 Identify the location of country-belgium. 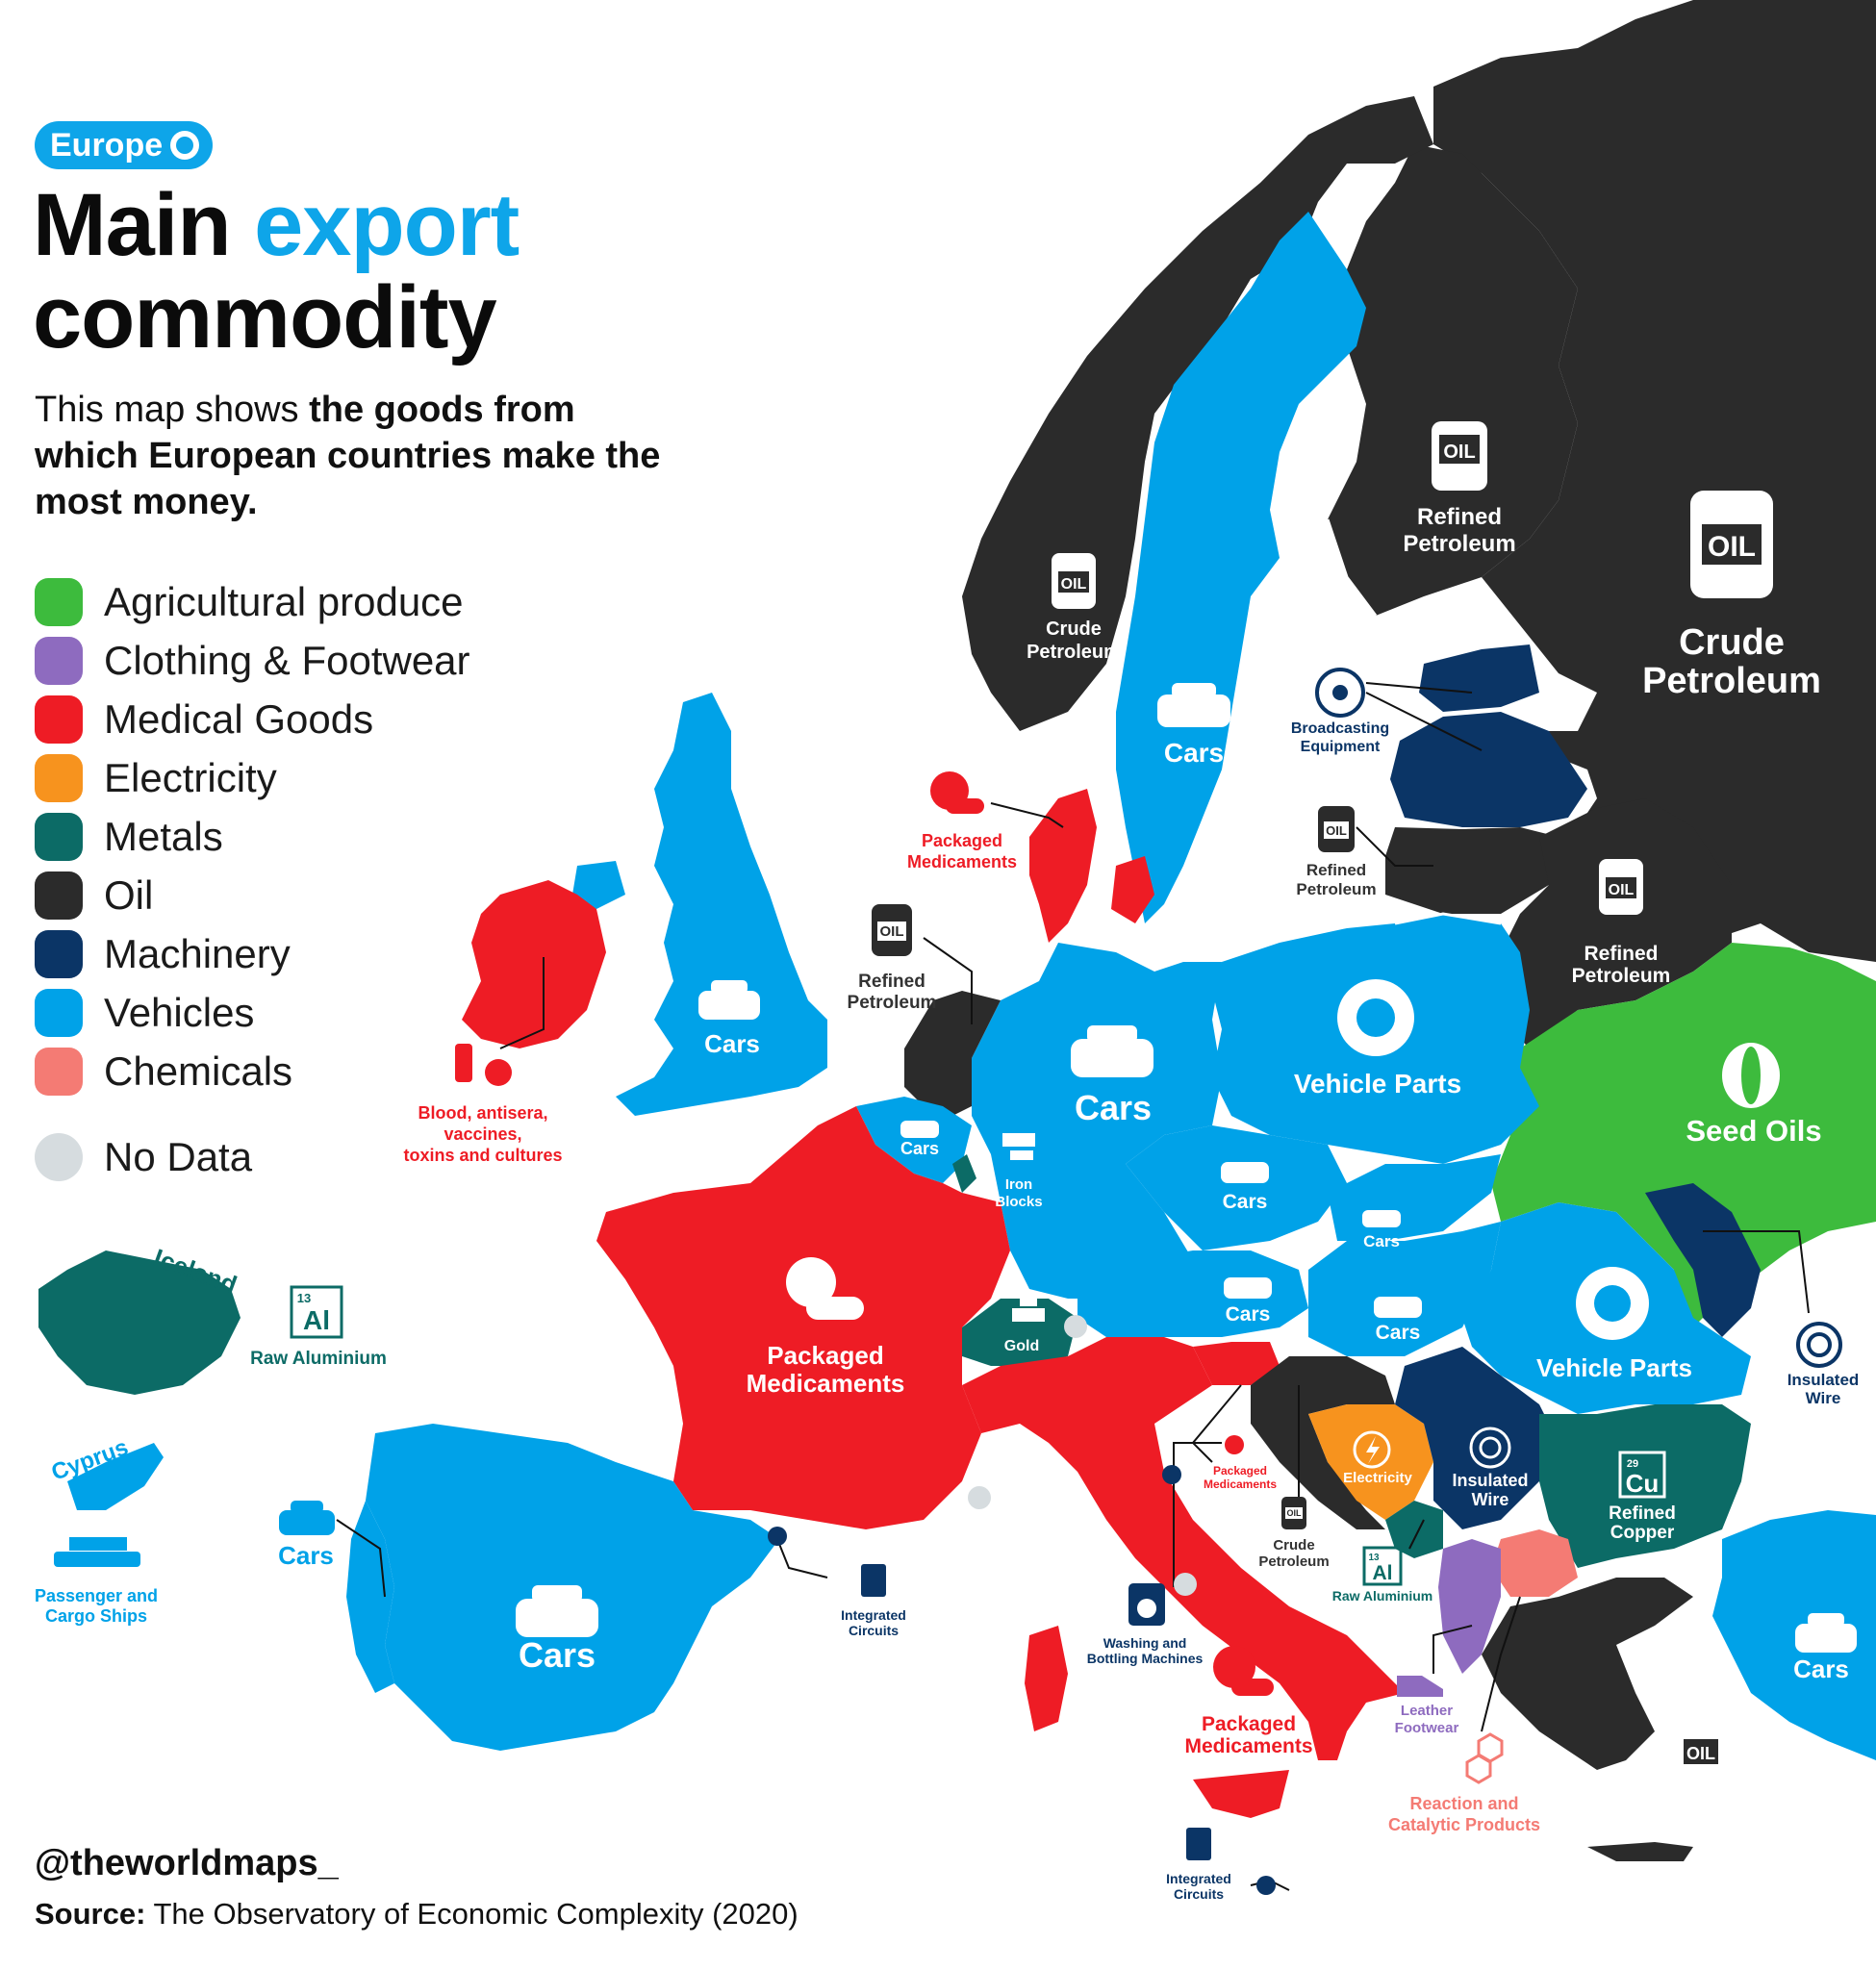
(914, 1140).